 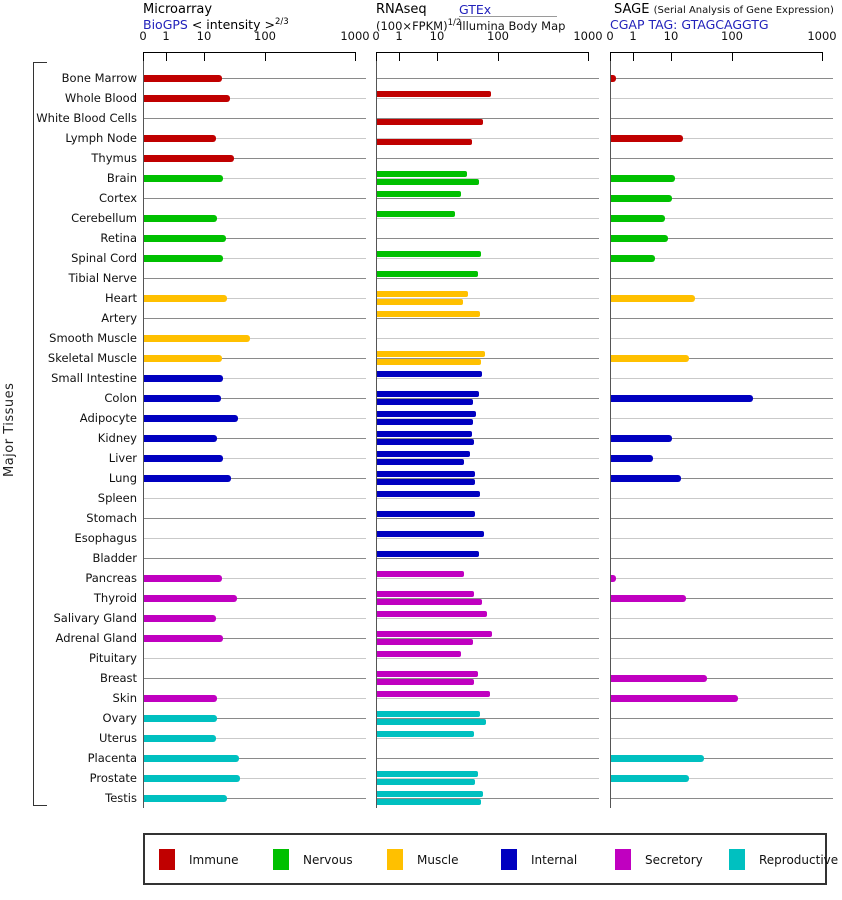 What do you see at coordinates (117, 738) in the screenshot?
I see `tissue-label: Uterus` at bounding box center [117, 738].